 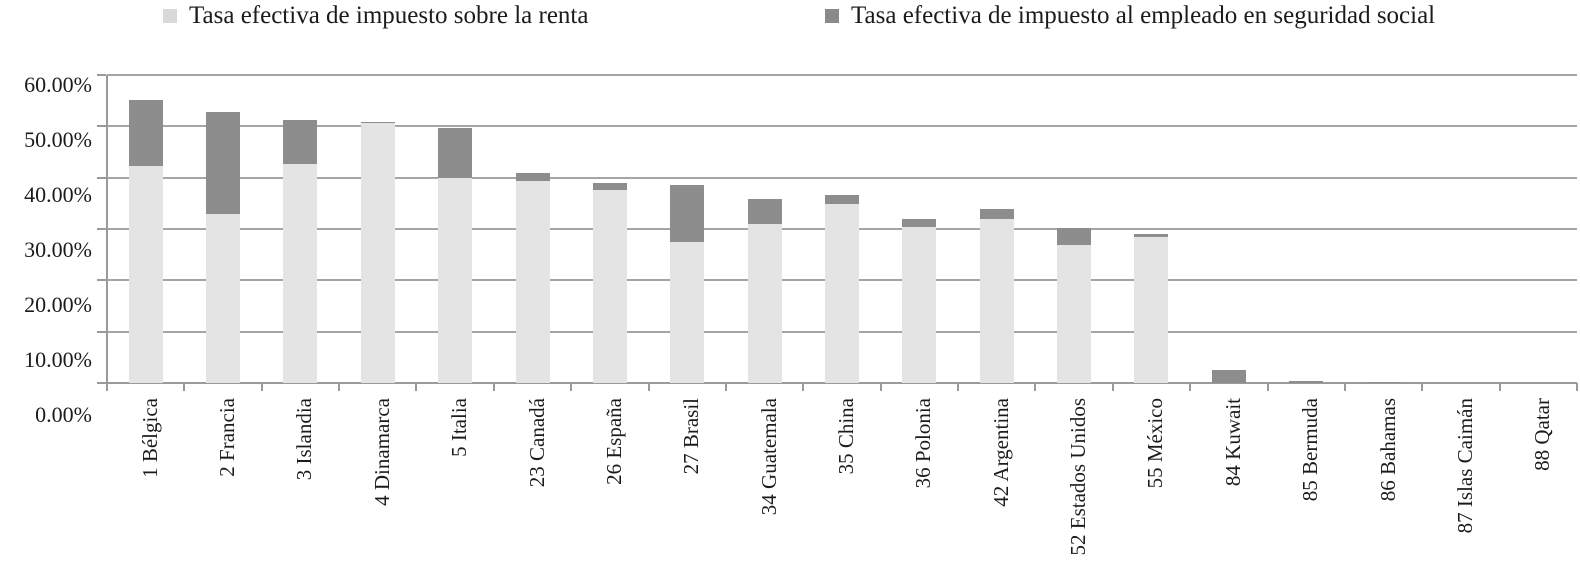 What do you see at coordinates (58, 359) in the screenshot?
I see `y-axis-tick-label: 10.00%` at bounding box center [58, 359].